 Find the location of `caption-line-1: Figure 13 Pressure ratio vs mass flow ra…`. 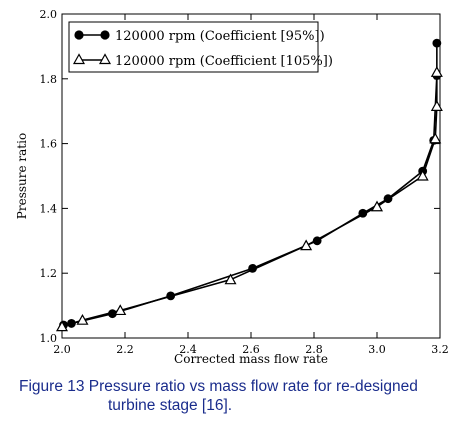

caption-line-1: Figure 13 Pressure ratio vs mass flow ra… is located at coordinates (218, 386).